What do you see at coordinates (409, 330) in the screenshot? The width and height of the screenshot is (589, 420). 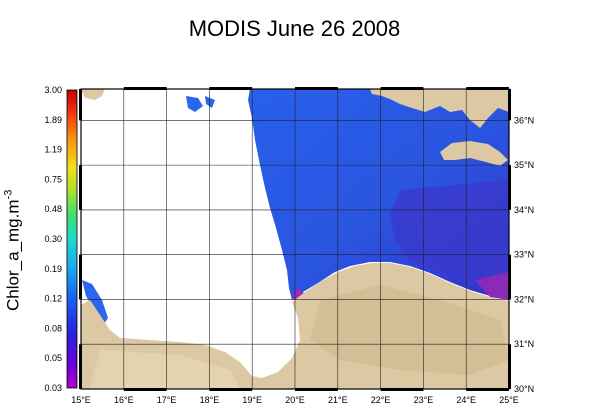 I see `land-texture` at bounding box center [409, 330].